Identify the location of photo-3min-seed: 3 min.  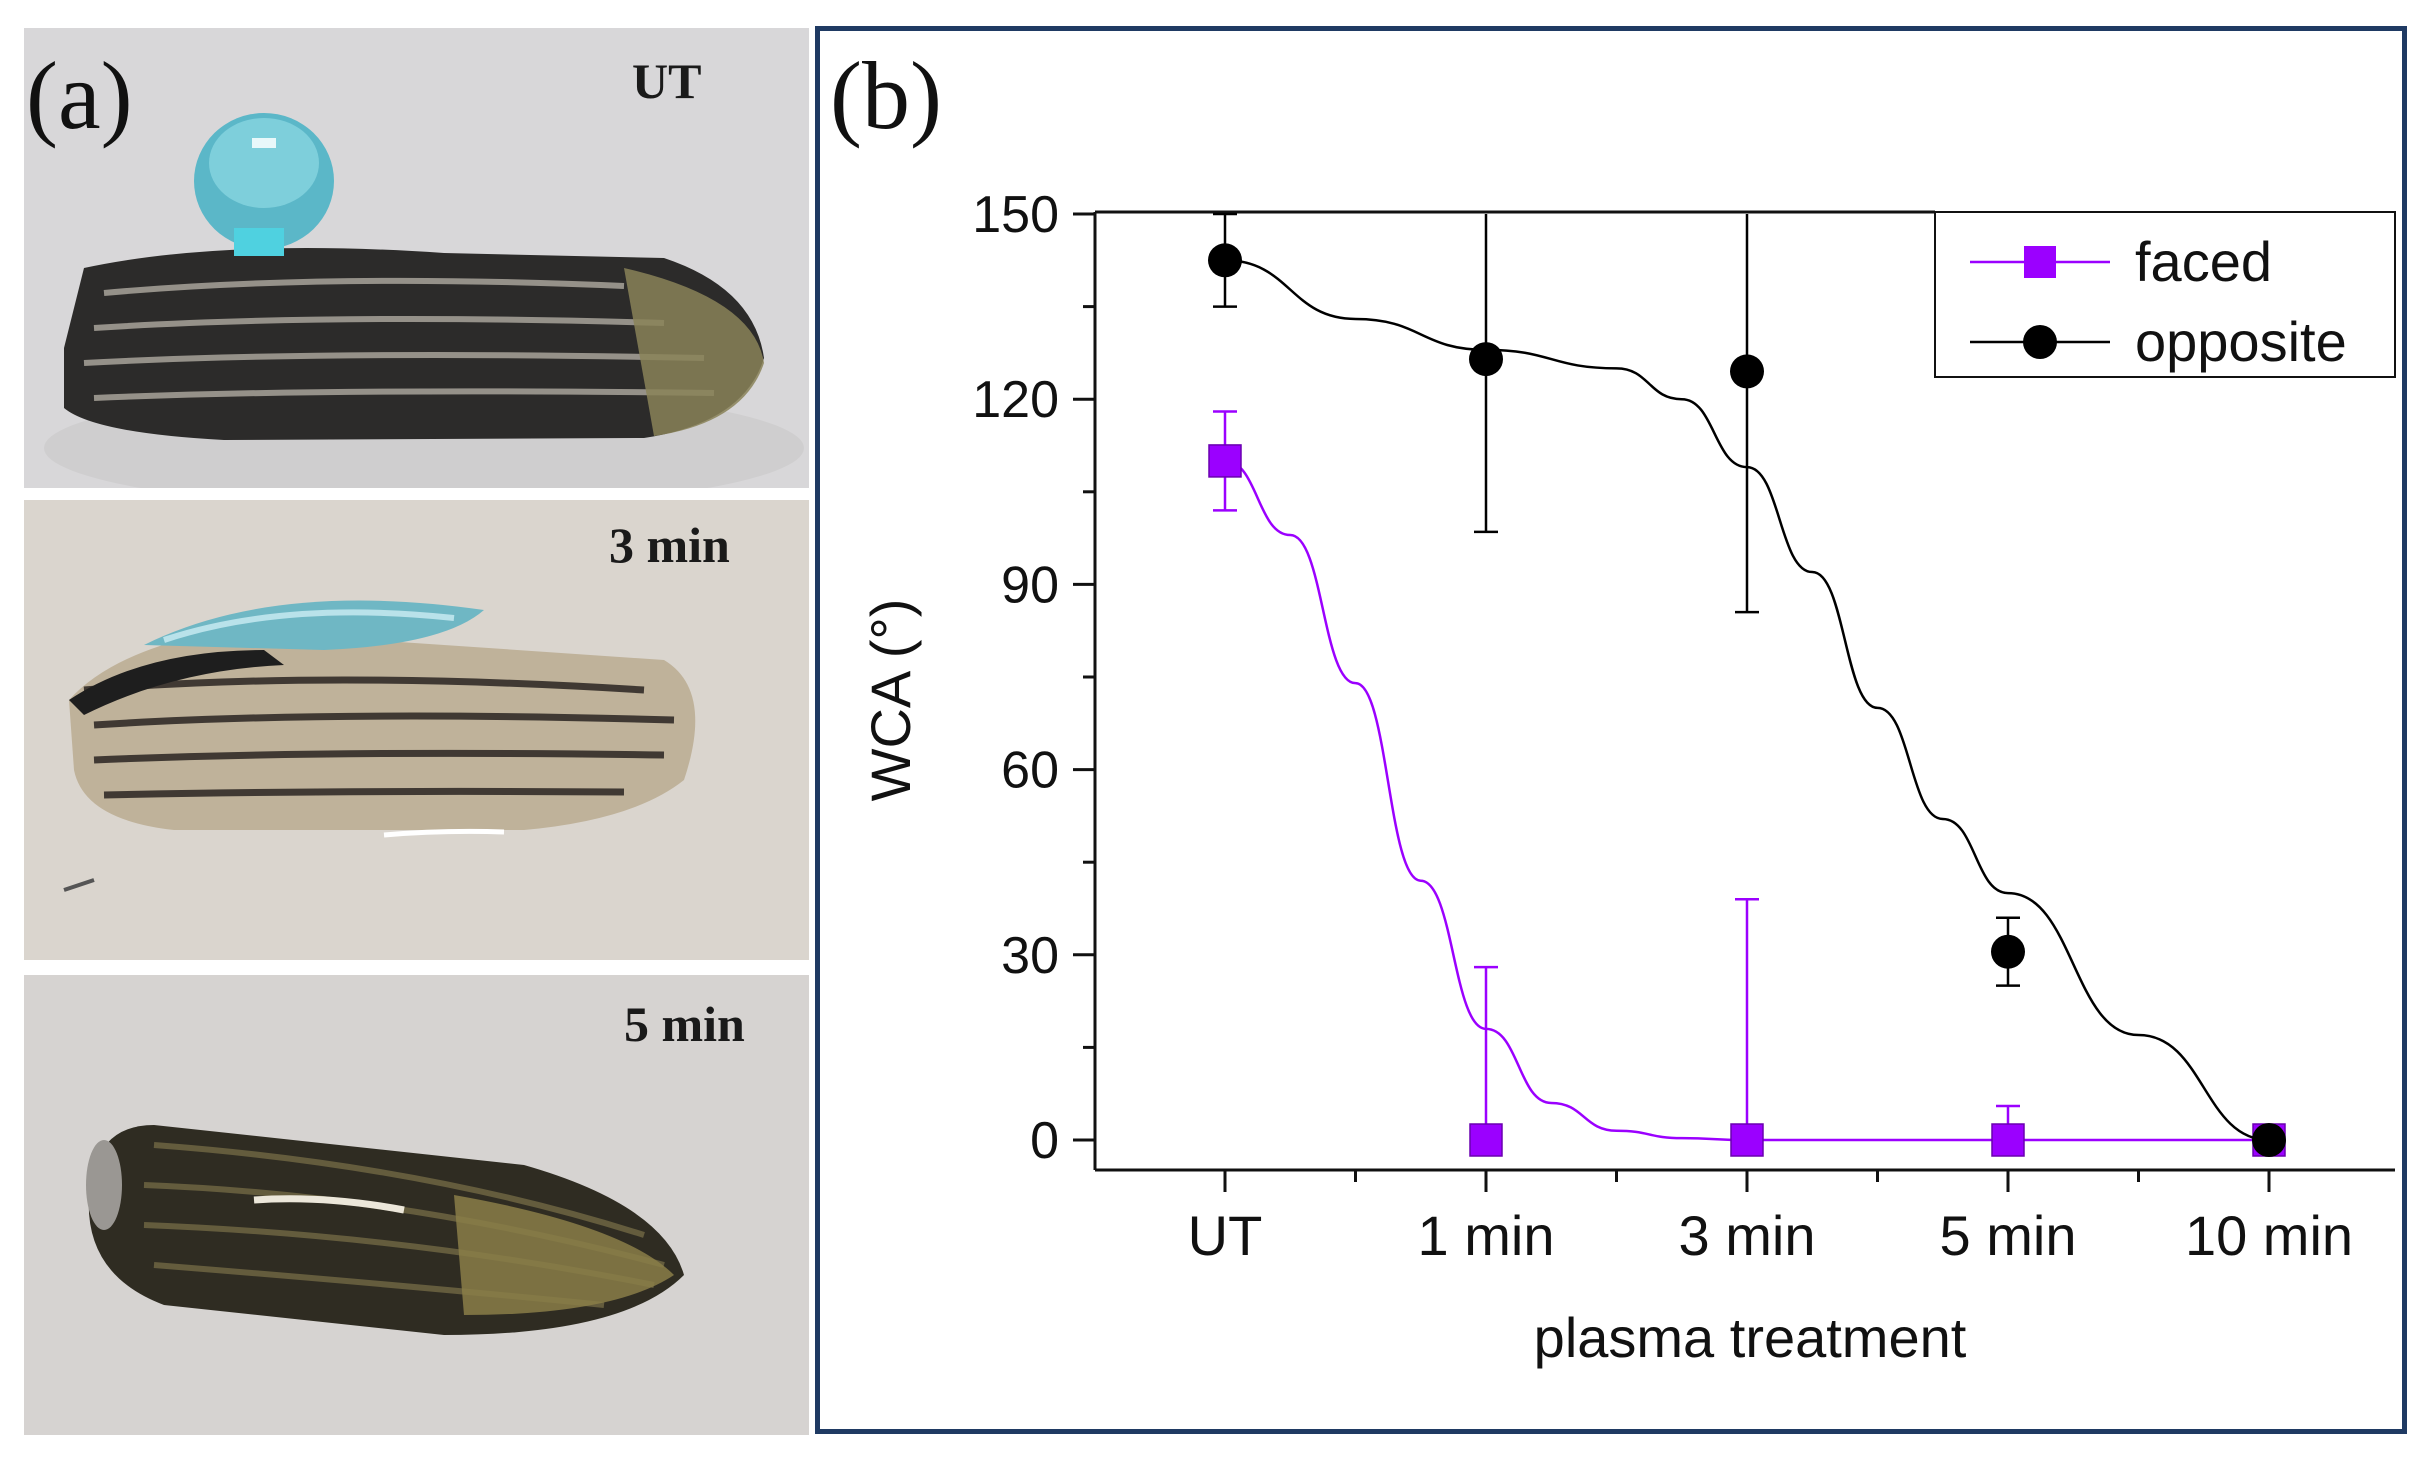
(416, 730).